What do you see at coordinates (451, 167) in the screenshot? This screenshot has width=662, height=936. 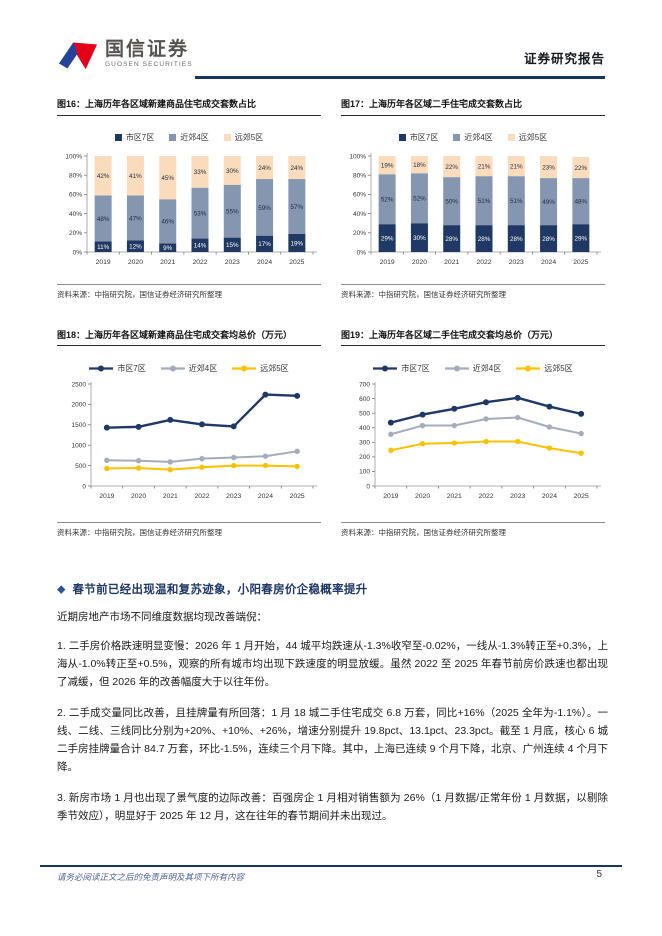 I see `svg-text: 22%` at bounding box center [451, 167].